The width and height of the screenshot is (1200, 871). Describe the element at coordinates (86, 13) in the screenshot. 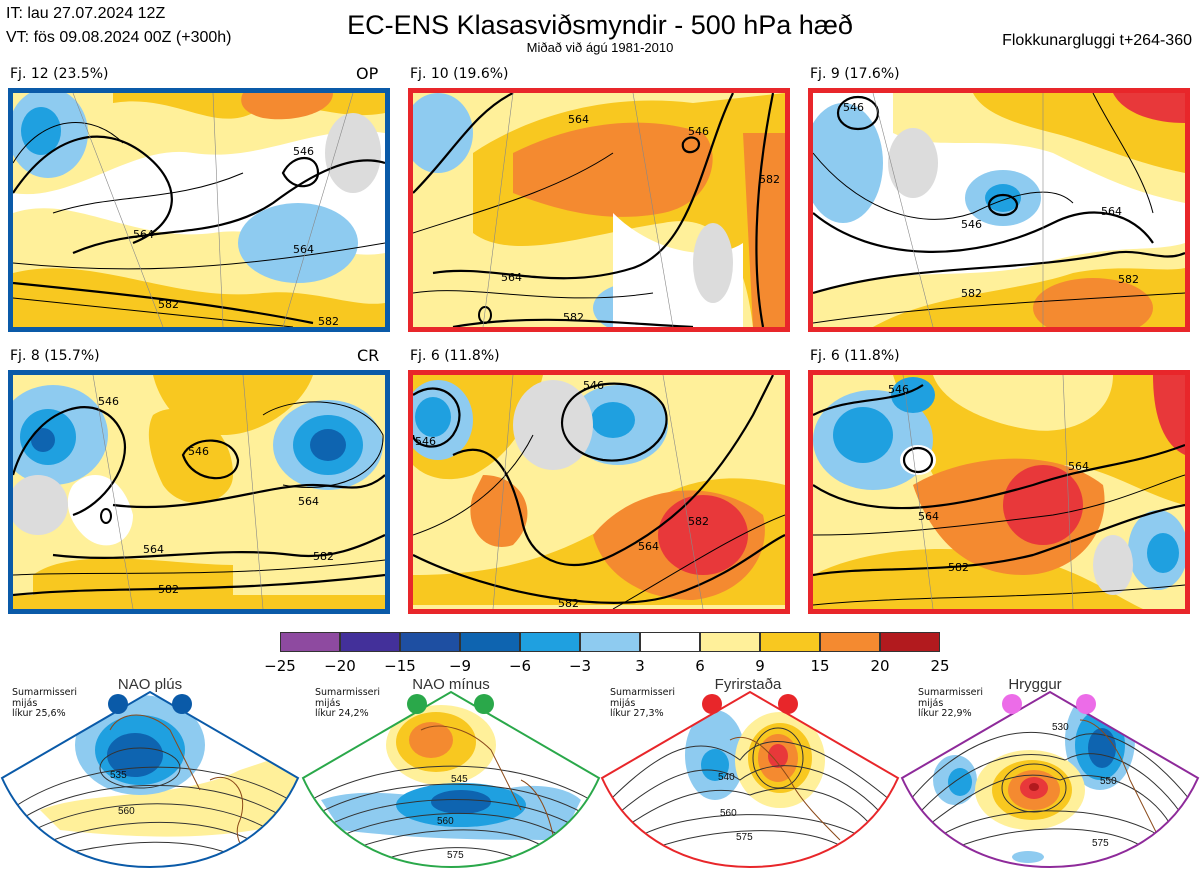

I see `init-time: IT: lau 27.07.2024 12Z` at that location.